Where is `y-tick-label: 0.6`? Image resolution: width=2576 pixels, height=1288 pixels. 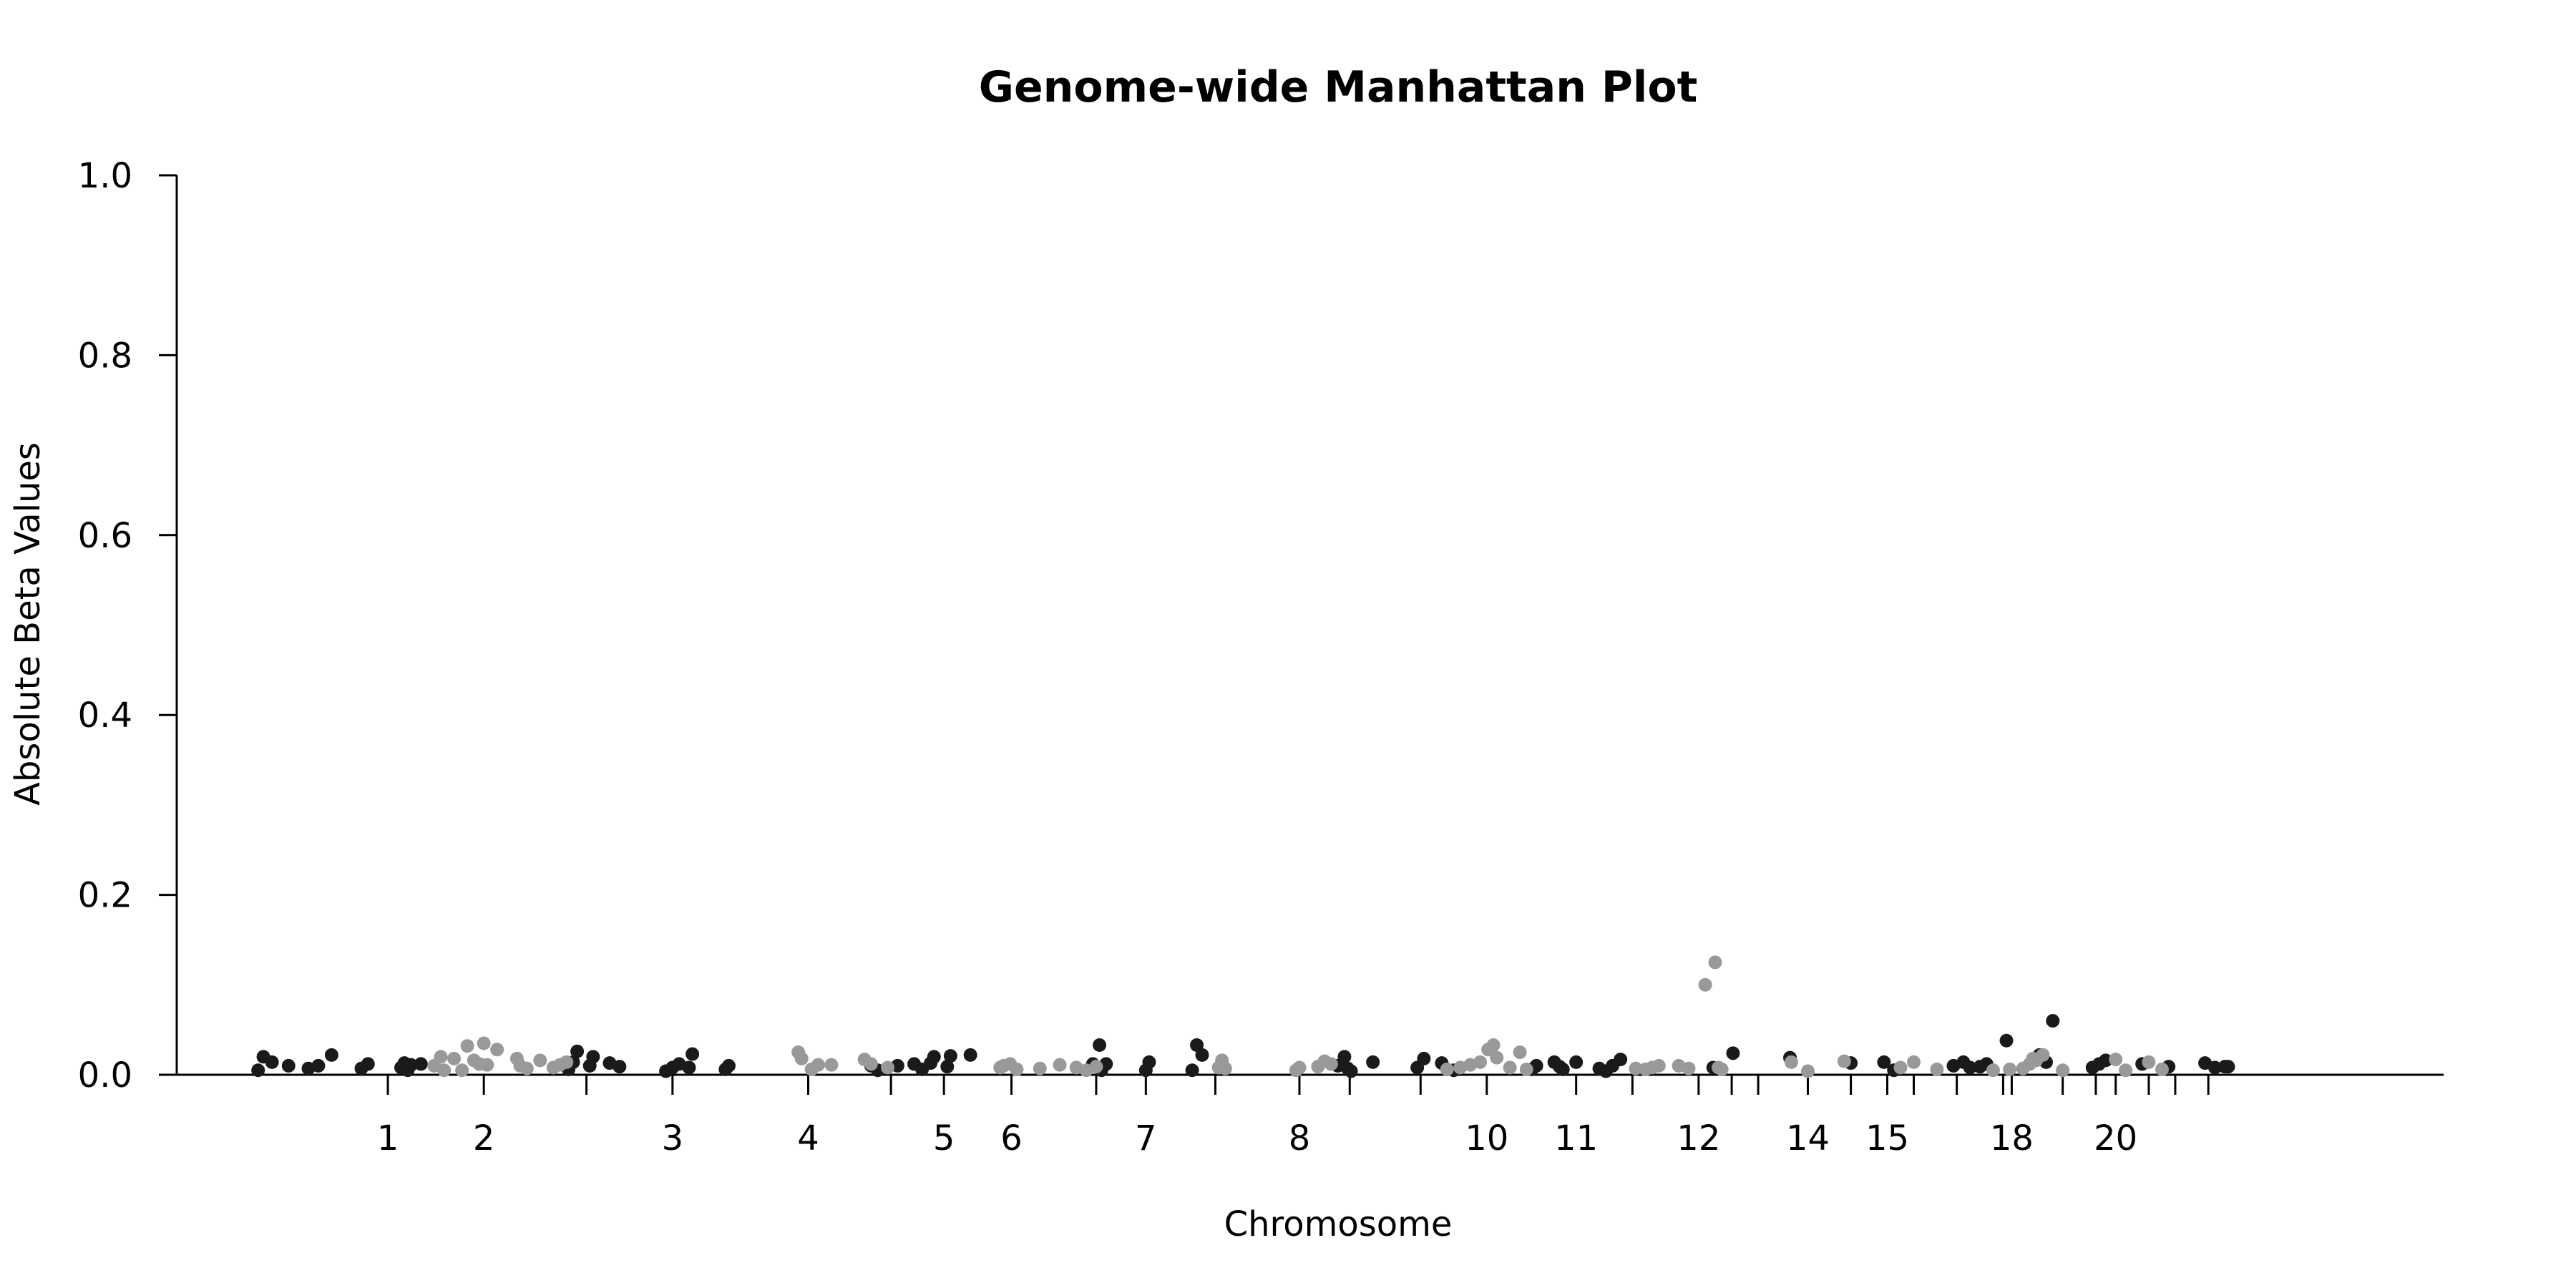 y-tick-label: 0.6 is located at coordinates (105, 536).